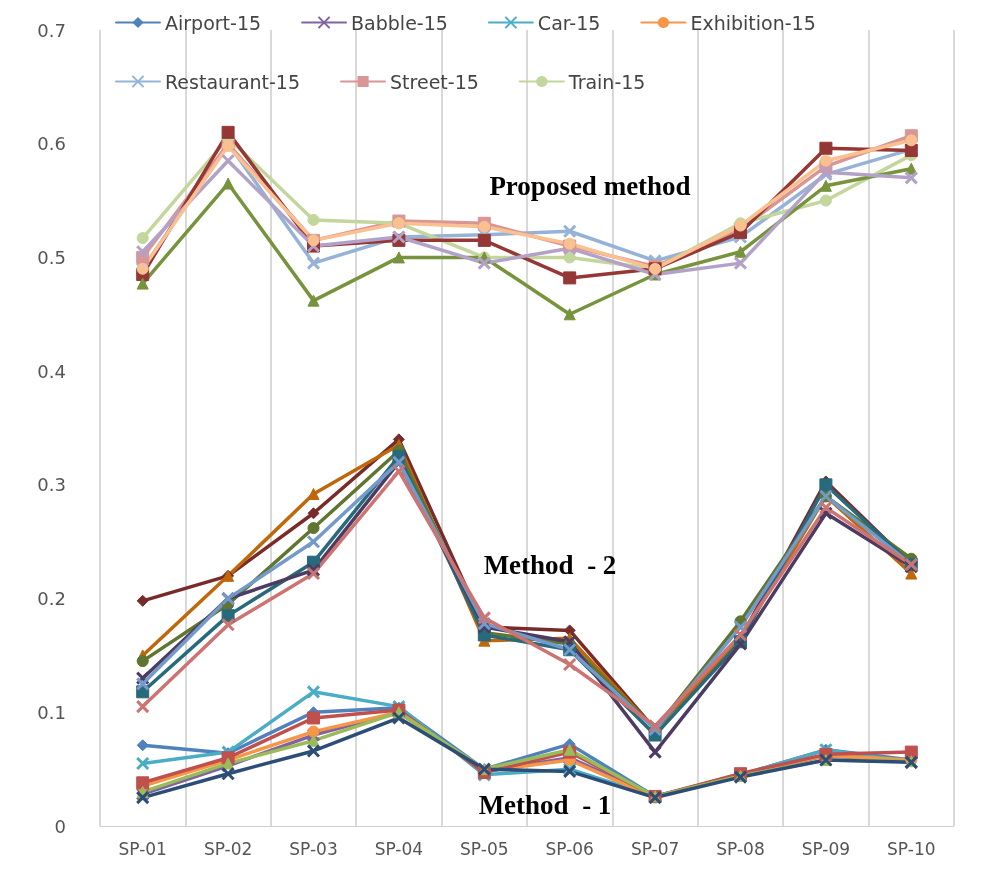 The height and width of the screenshot is (880, 1006). Describe the element at coordinates (753, 22) in the screenshot. I see `legend-label: Exhibition-15` at that location.